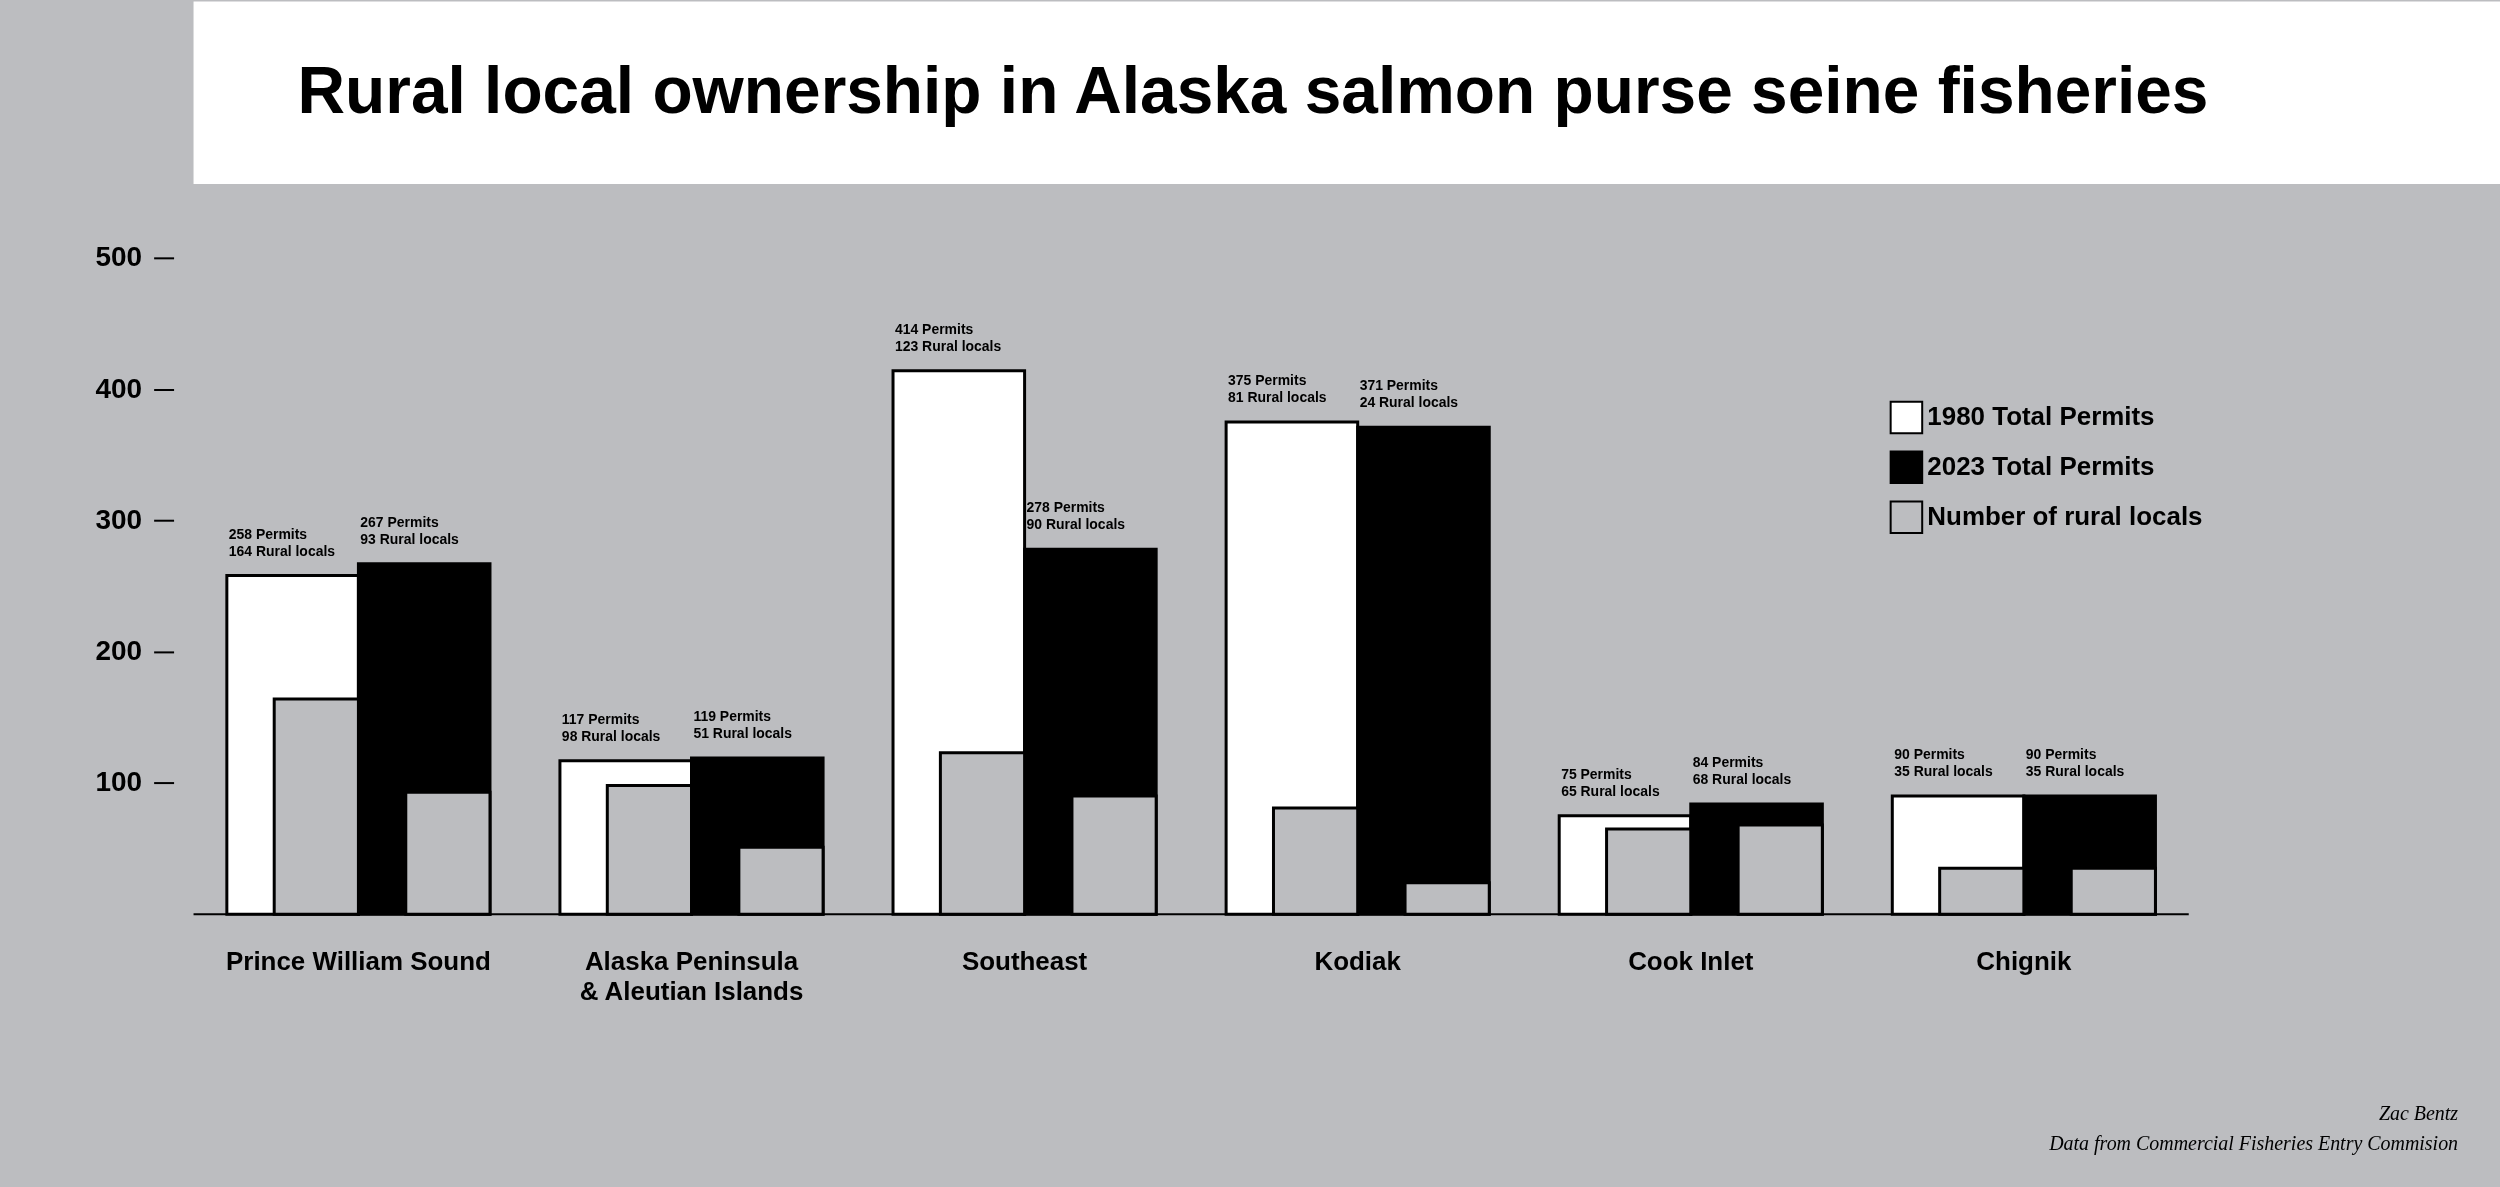  Describe the element at coordinates (119, 388) in the screenshot. I see `y-tick-label: 400` at that location.